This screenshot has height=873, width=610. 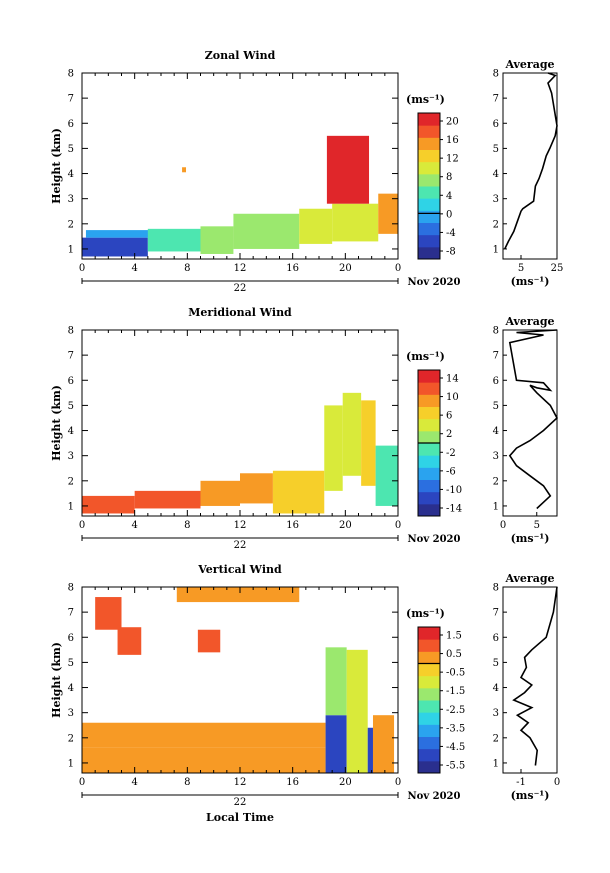 What do you see at coordinates (452, 140) in the screenshot?
I see `colorbar-tick-label: 16` at bounding box center [452, 140].